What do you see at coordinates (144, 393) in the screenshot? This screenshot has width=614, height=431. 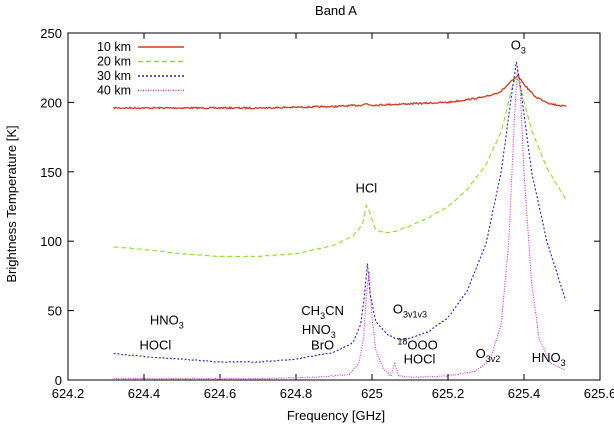 I see `x-tick-label: 624.4` at bounding box center [144, 393].